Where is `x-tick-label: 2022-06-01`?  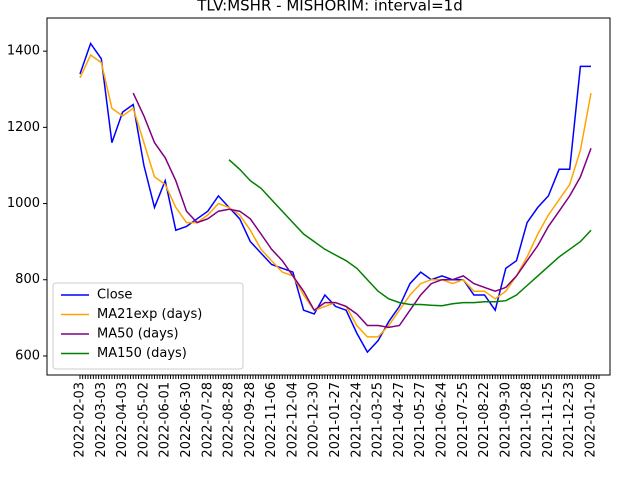 x-tick-label: 2022-06-01 is located at coordinates (165, 420).